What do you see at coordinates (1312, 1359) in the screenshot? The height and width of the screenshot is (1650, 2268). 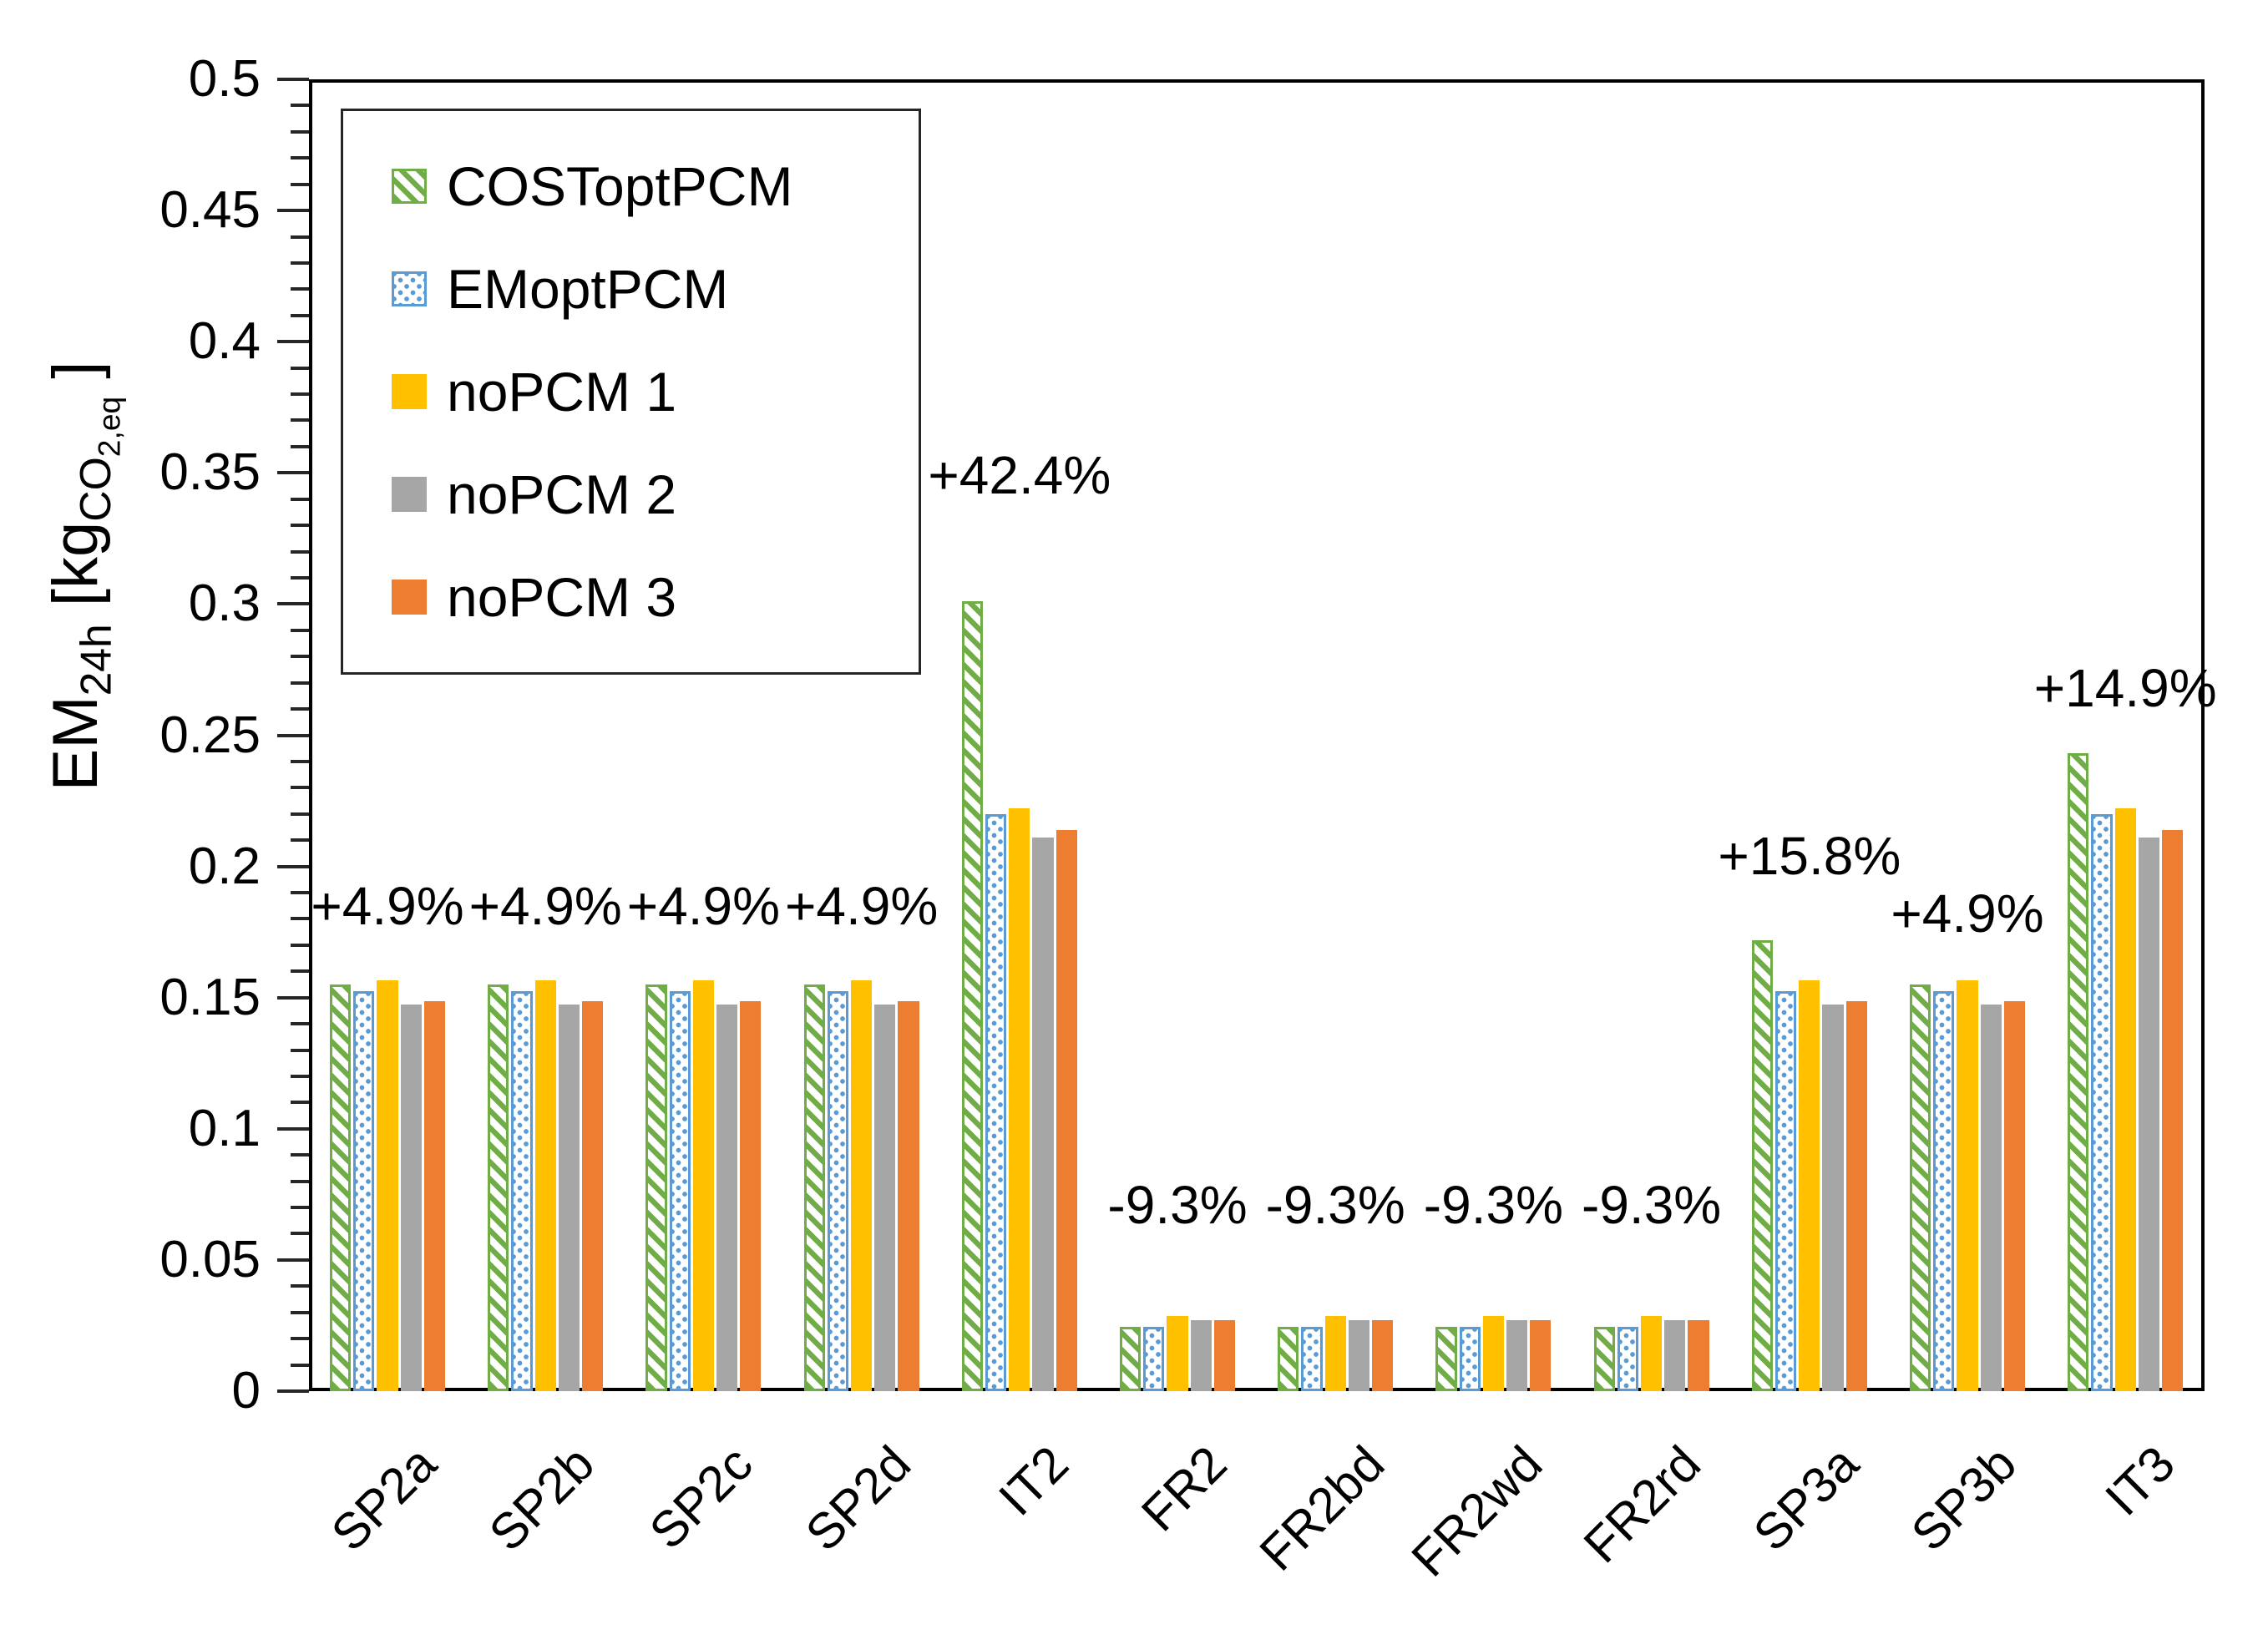 I see `bar-emoptpcm-fr2bd` at bounding box center [1312, 1359].